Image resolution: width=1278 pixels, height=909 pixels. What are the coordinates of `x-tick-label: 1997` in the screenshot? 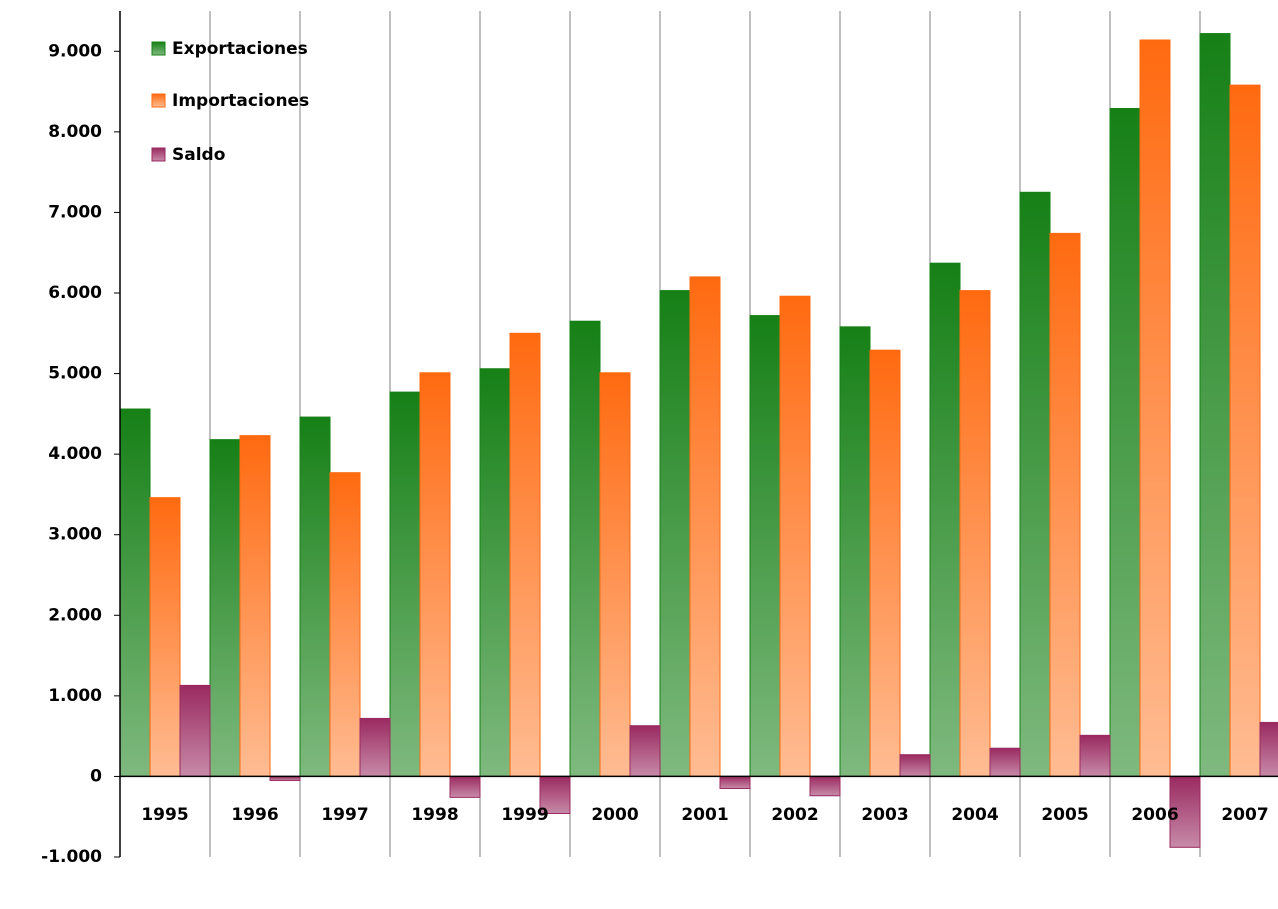 It's located at (344, 815).